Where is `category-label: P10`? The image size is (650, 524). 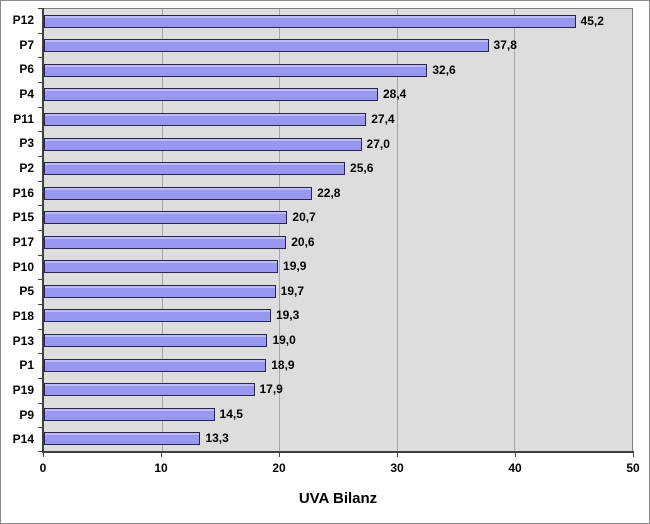
category-label: P10 is located at coordinates (23, 266).